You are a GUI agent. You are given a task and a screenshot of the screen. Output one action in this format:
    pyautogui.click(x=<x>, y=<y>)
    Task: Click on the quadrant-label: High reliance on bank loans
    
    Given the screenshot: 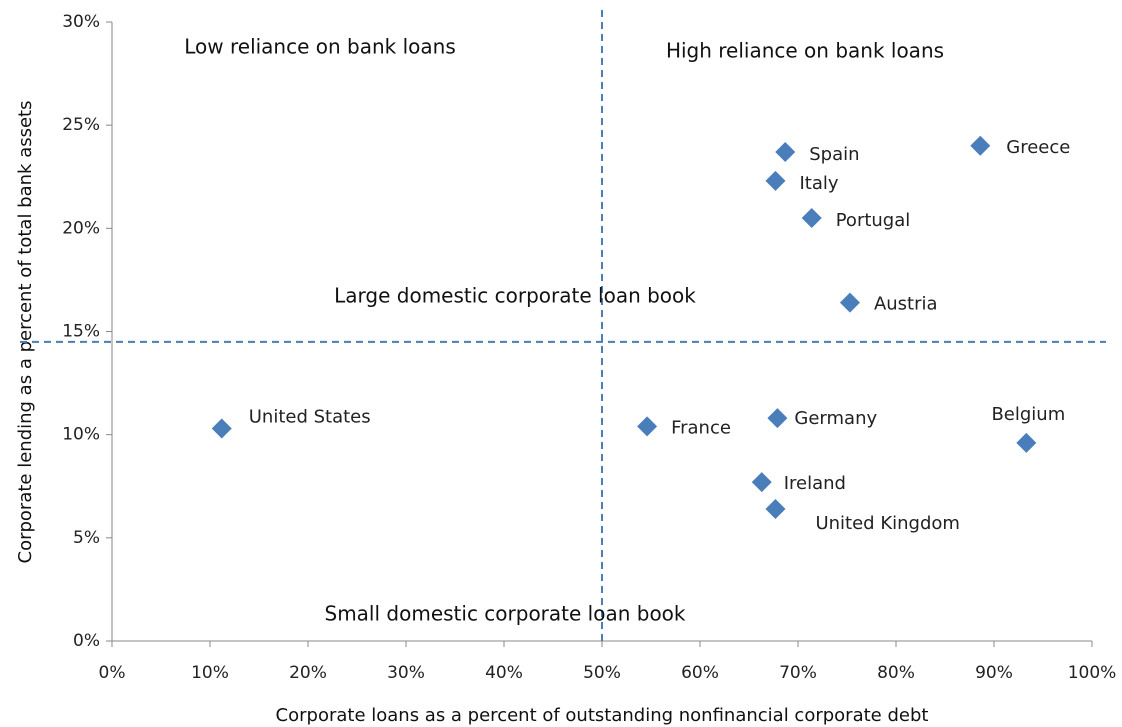 What is the action you would take?
    pyautogui.click(x=805, y=51)
    